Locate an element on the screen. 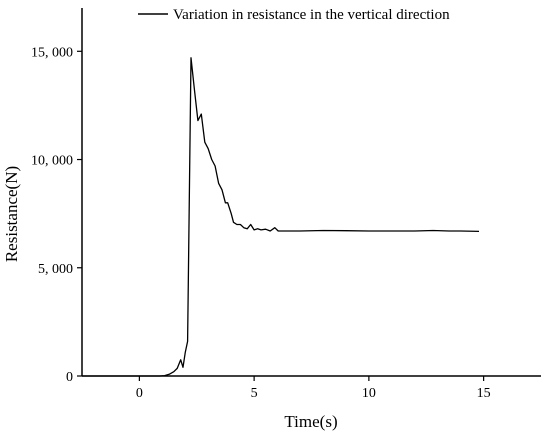 The height and width of the screenshot is (435, 550). x-tick-label: 10 is located at coordinates (369, 393).